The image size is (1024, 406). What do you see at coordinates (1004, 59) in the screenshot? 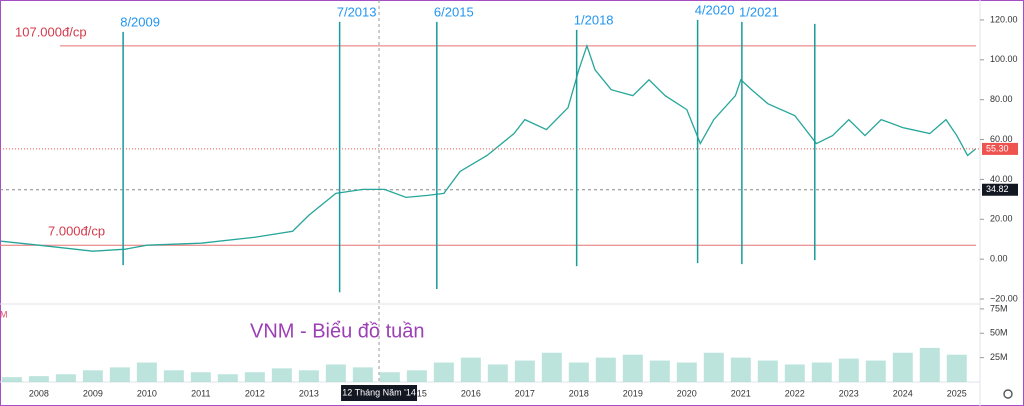
I see `y-tick-label: 100.00` at bounding box center [1004, 59].